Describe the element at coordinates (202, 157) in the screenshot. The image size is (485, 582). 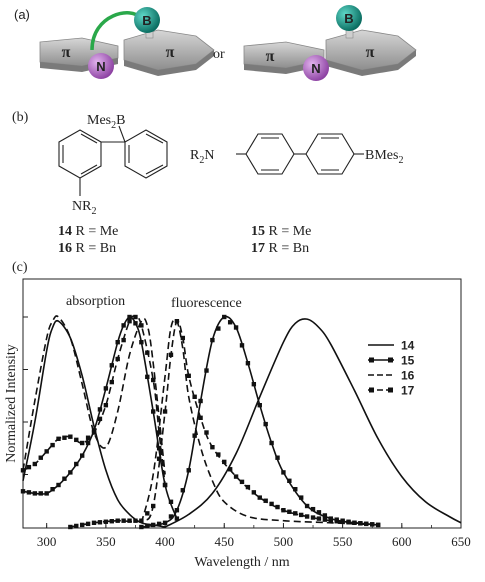
I see `r2n-substituent: R2N` at that location.